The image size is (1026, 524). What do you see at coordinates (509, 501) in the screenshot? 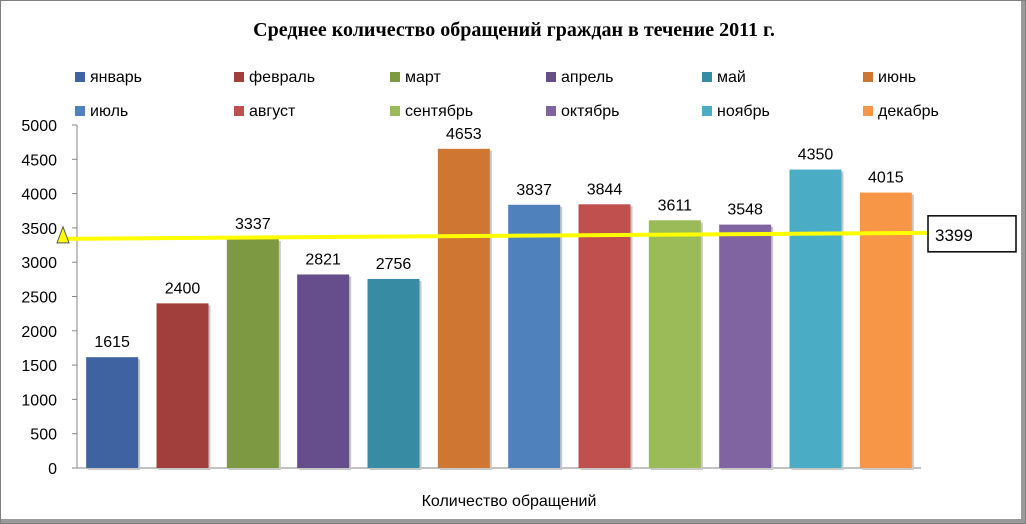
I see `x-axis-label: Количество обращений` at bounding box center [509, 501].